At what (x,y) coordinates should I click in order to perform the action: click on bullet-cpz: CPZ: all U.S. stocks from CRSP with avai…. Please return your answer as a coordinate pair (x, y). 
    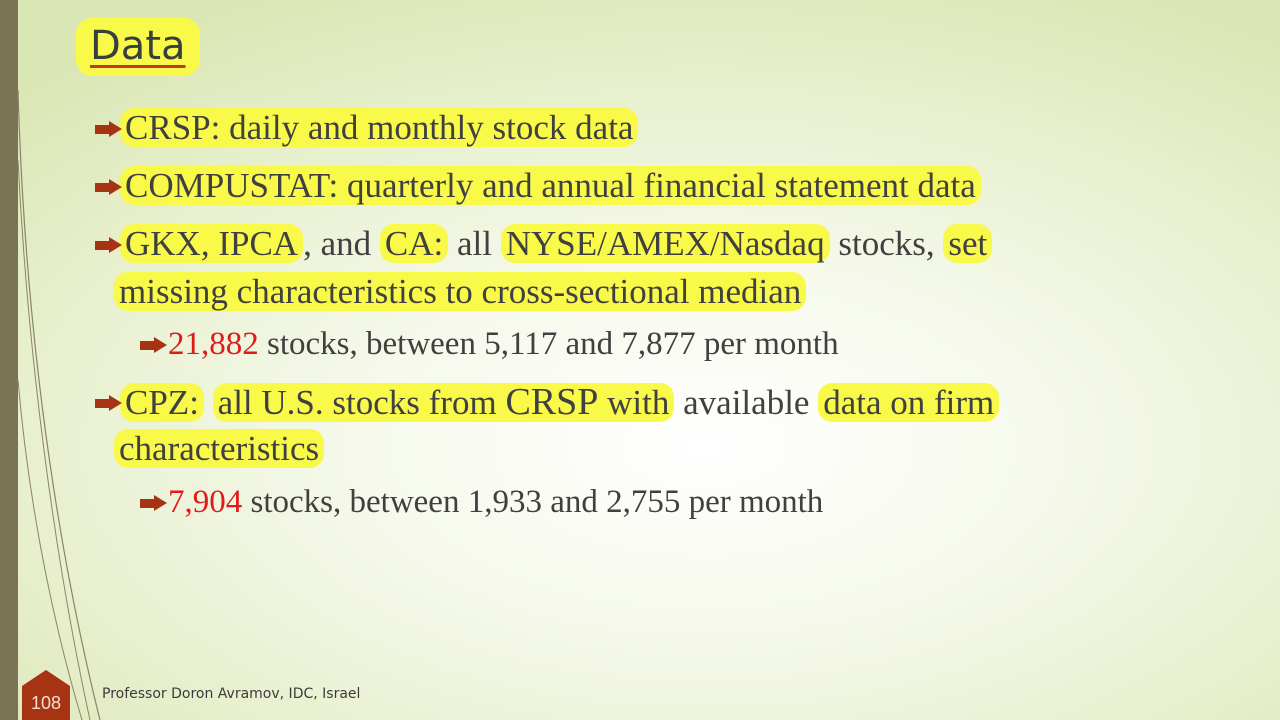
    Looking at the image, I should click on (547, 425).